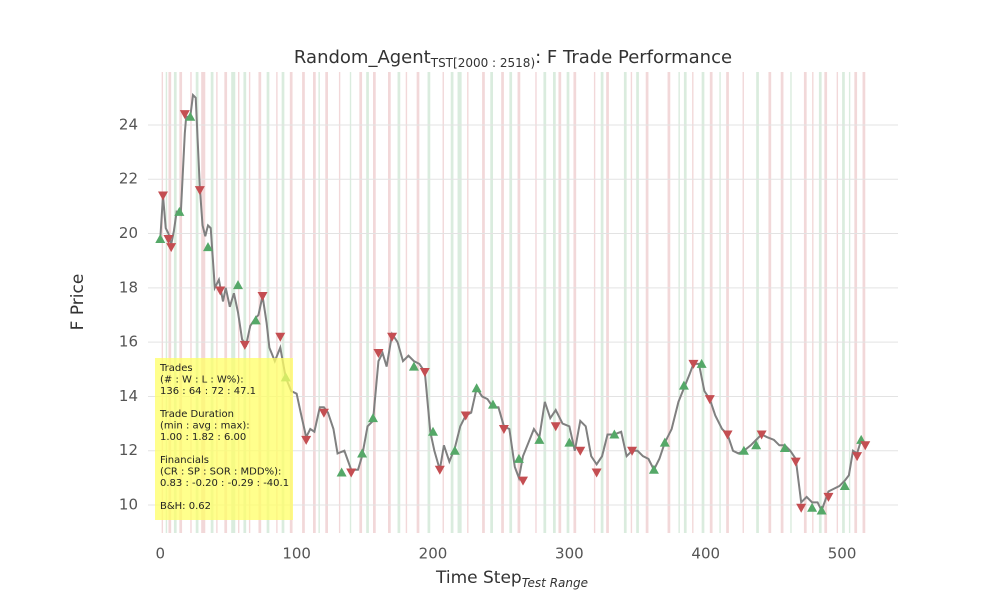 This screenshot has height=600, width=1000. Describe the element at coordinates (296, 554) in the screenshot. I see `x-tick-label: 100` at that location.